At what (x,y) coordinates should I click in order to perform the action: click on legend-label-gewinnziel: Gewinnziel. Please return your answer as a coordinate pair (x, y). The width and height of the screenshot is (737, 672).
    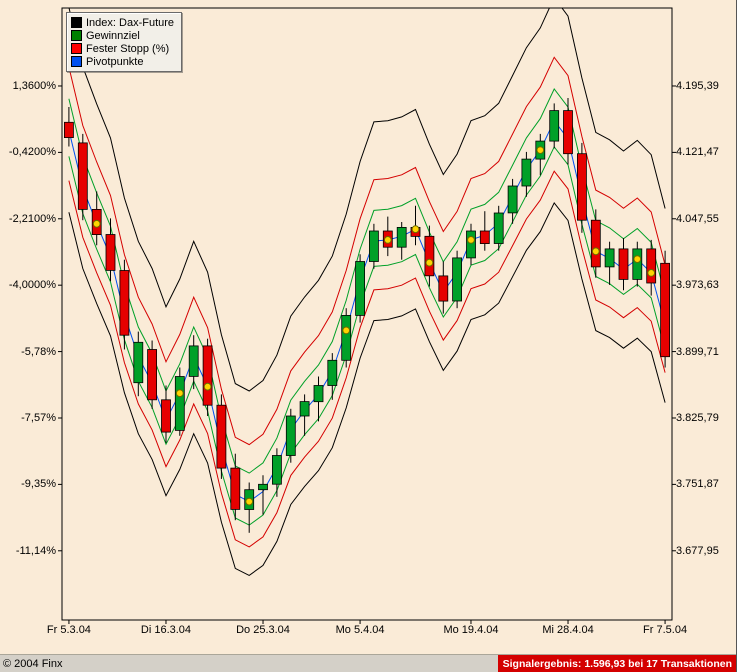
    Looking at the image, I should click on (113, 35).